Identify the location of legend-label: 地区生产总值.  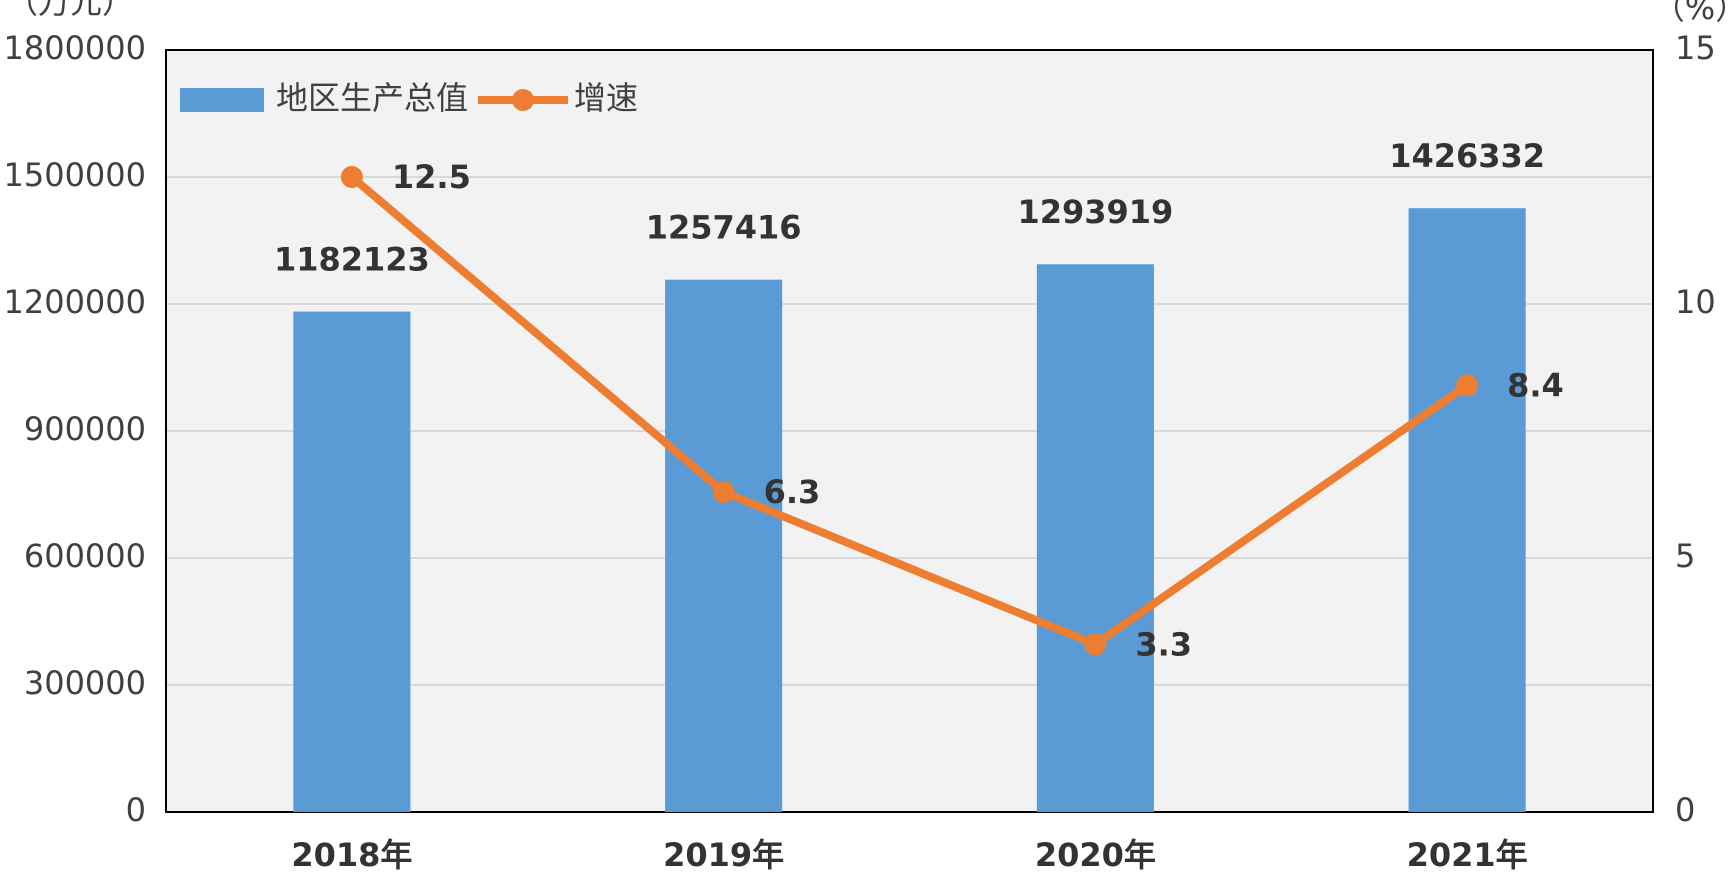
(372, 98).